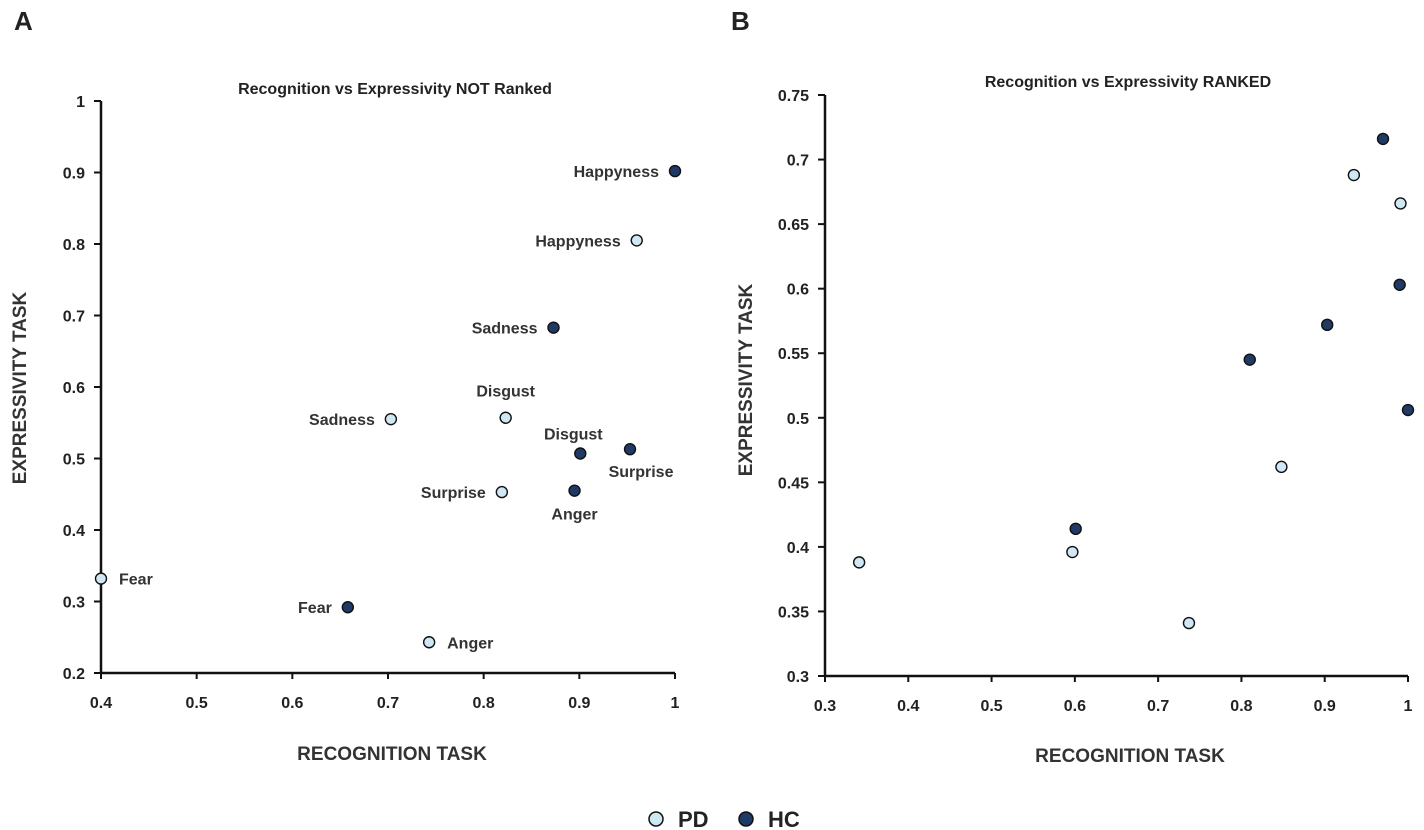  Describe the element at coordinates (616, 172) in the screenshot. I see `panel-a-point-label-hc: Happyness` at that location.